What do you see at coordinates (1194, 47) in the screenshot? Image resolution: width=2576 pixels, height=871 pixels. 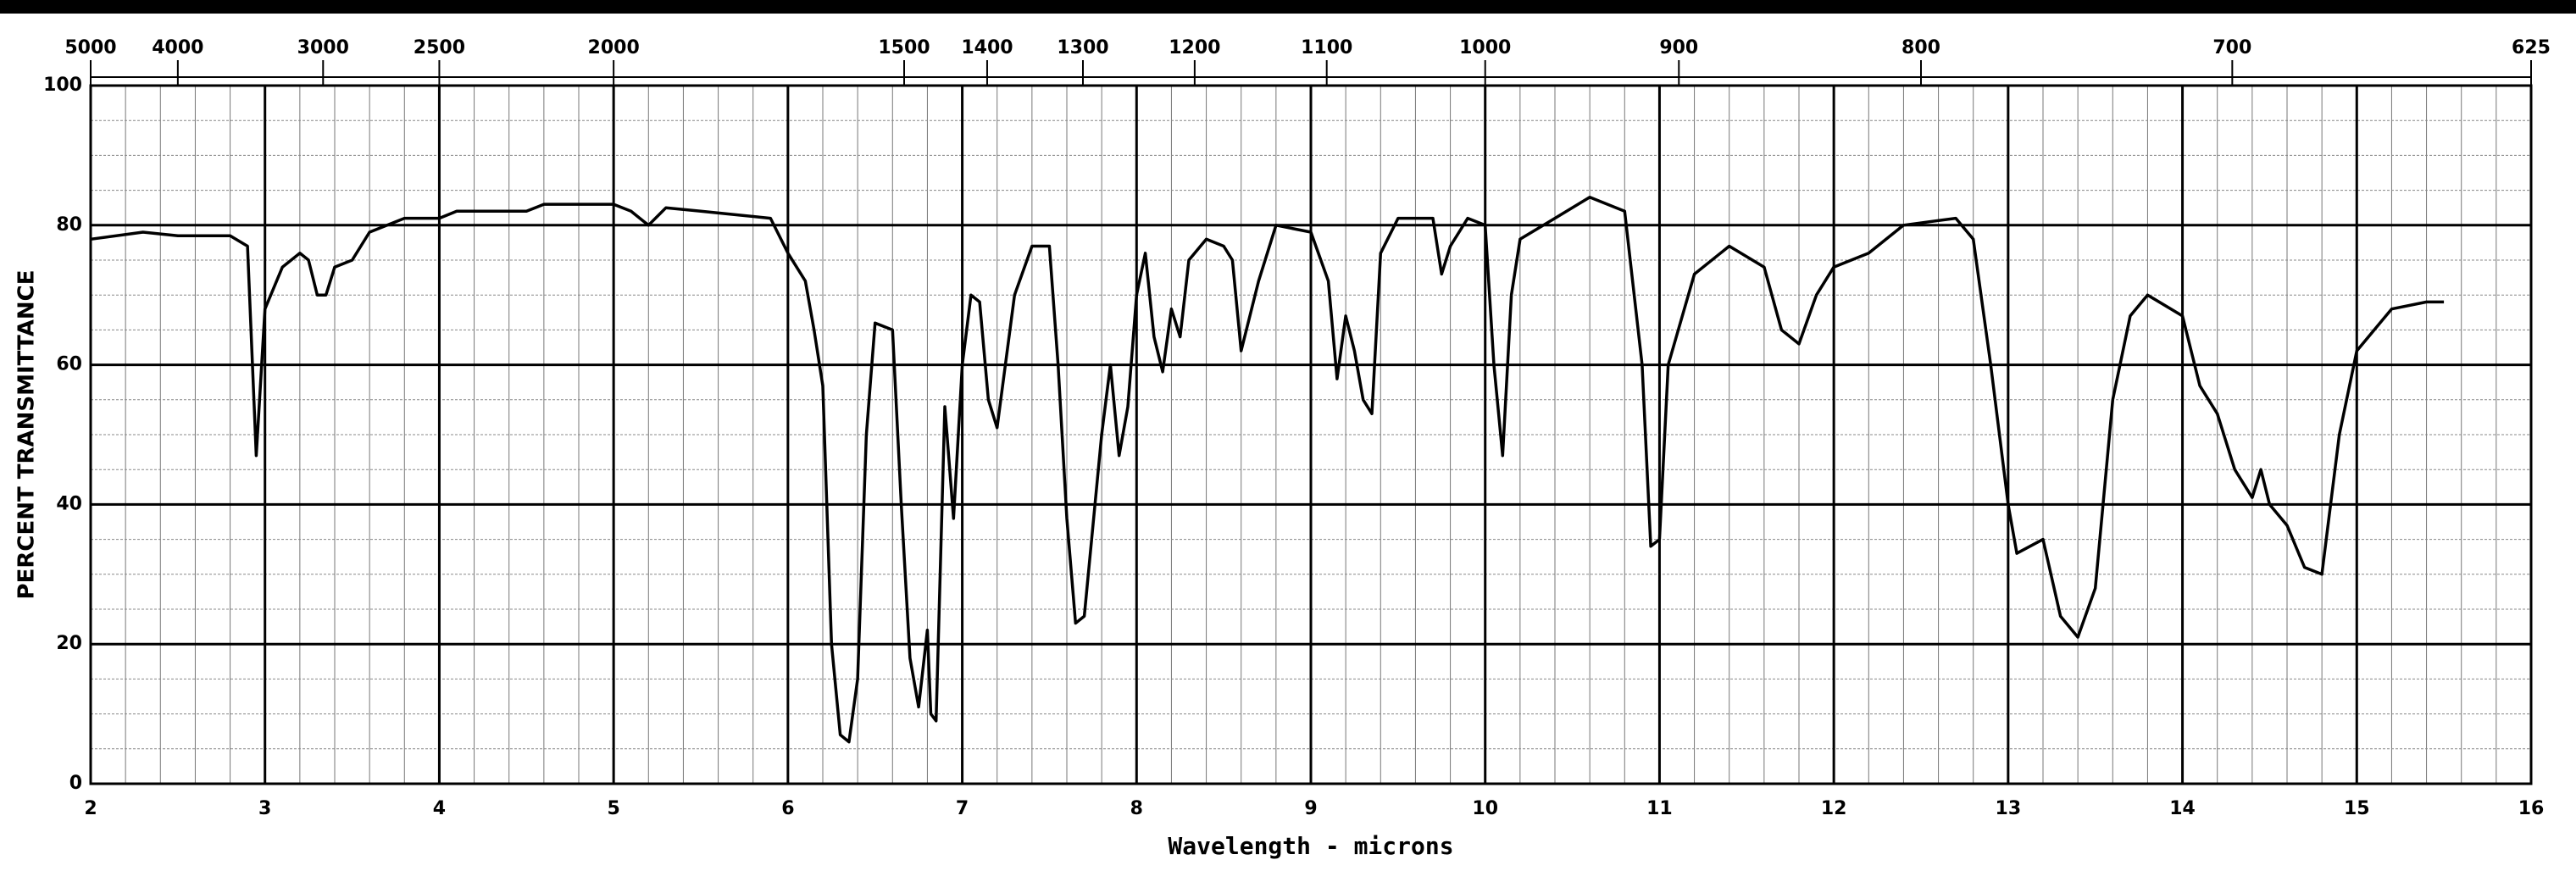 I see `x2-tick-label: 1200` at bounding box center [1194, 47].